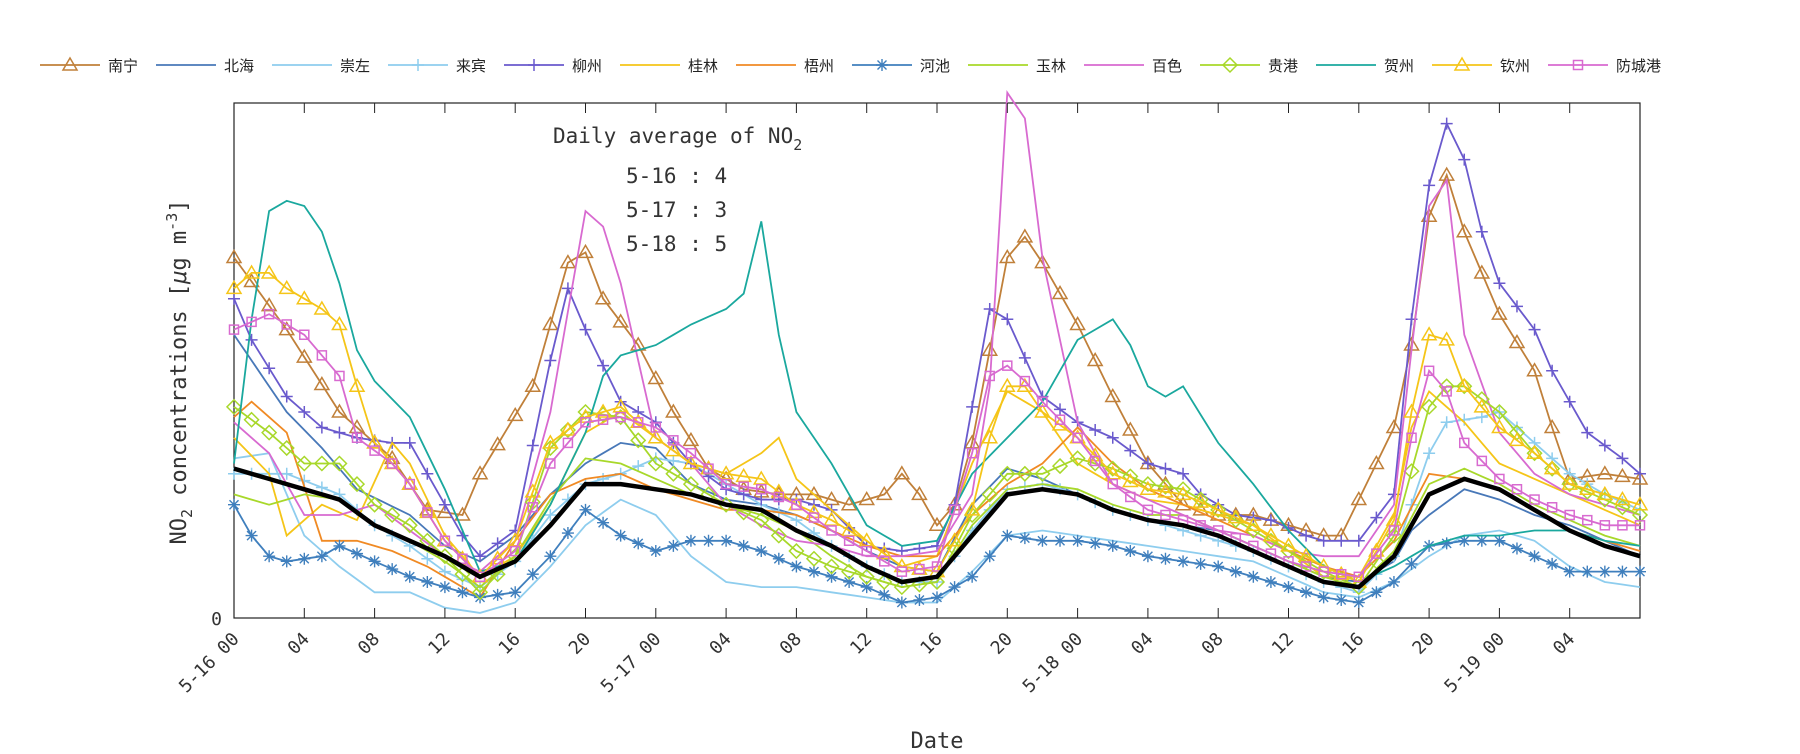 The height and width of the screenshot is (754, 1800). Describe the element at coordinates (1481, 65) in the screenshot. I see `legend-item: 钦州` at that location.